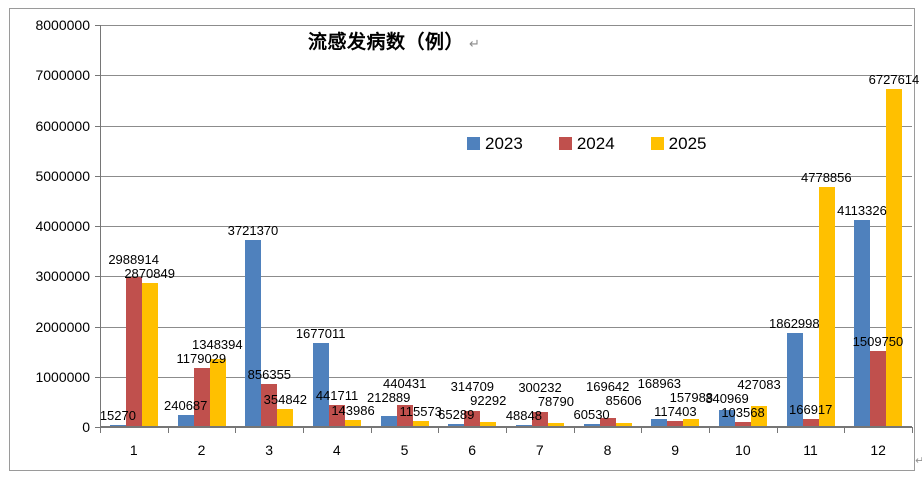 The image size is (922, 477). I want to click on x-axis-label: 8, so click(607, 450).